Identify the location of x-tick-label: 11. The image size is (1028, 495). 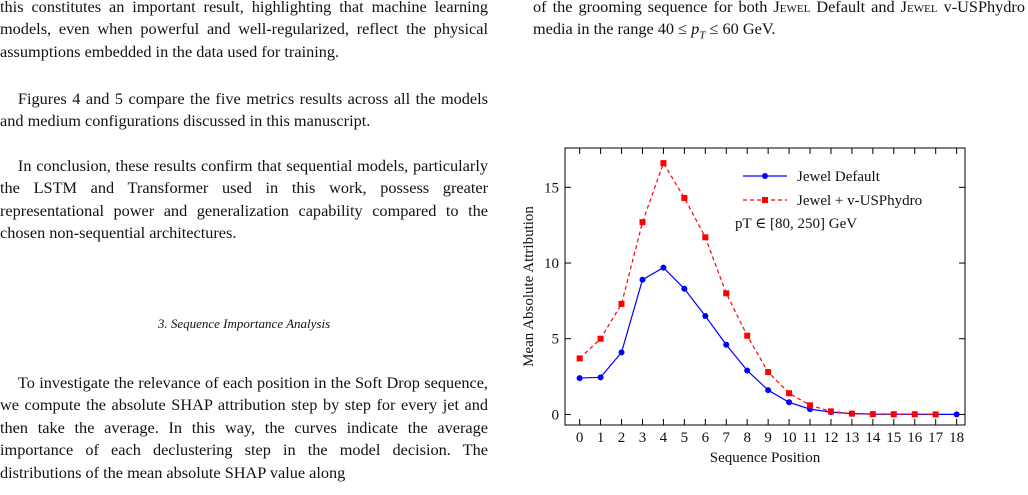
(810, 438).